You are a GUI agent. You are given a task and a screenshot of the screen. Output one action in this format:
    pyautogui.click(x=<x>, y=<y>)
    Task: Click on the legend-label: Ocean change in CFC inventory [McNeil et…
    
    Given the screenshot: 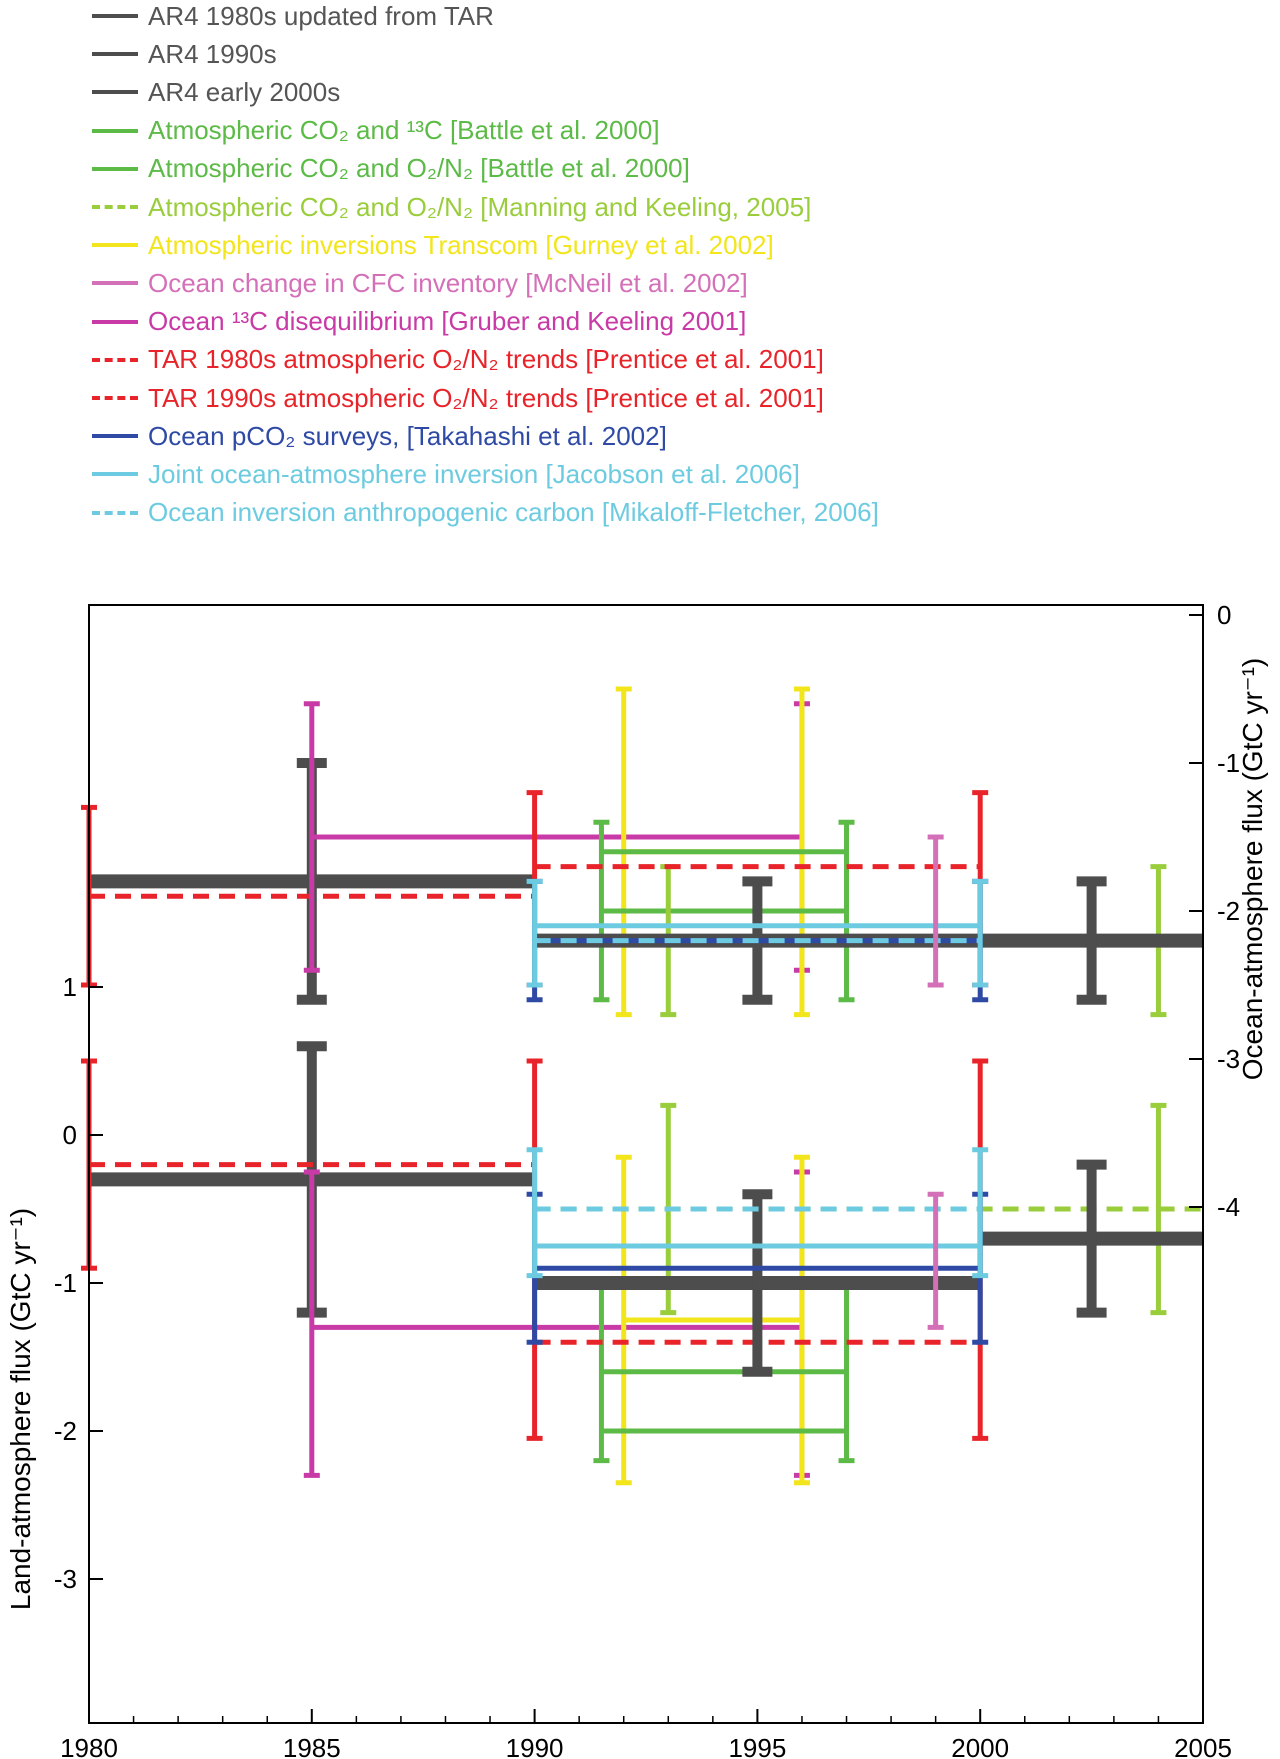 What is the action you would take?
    pyautogui.click(x=448, y=282)
    